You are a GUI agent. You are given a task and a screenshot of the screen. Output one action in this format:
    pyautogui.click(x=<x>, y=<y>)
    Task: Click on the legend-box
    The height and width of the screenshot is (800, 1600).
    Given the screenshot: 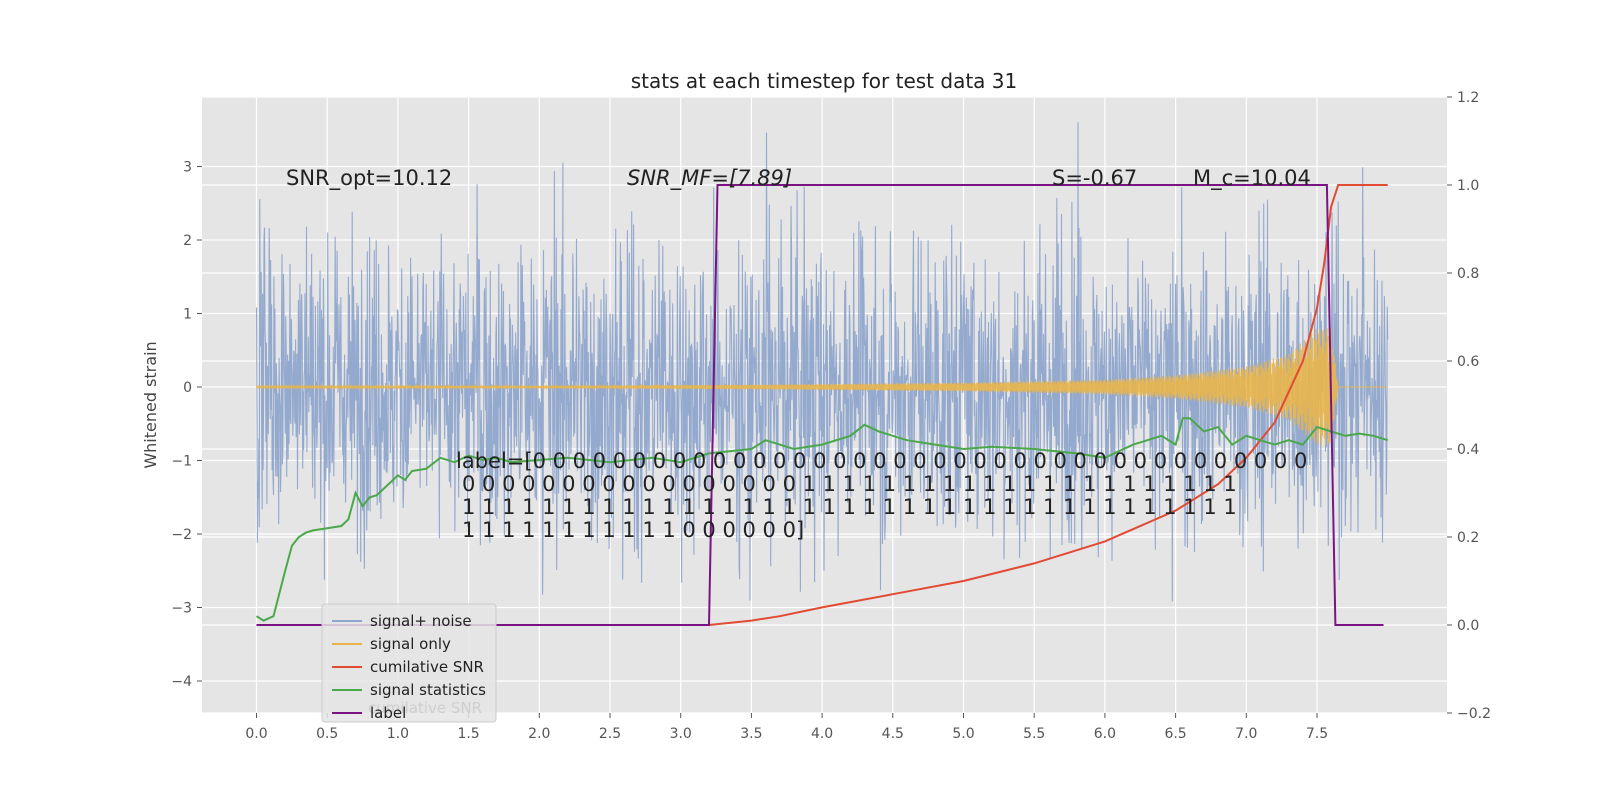 What is the action you would take?
    pyautogui.click(x=409, y=663)
    